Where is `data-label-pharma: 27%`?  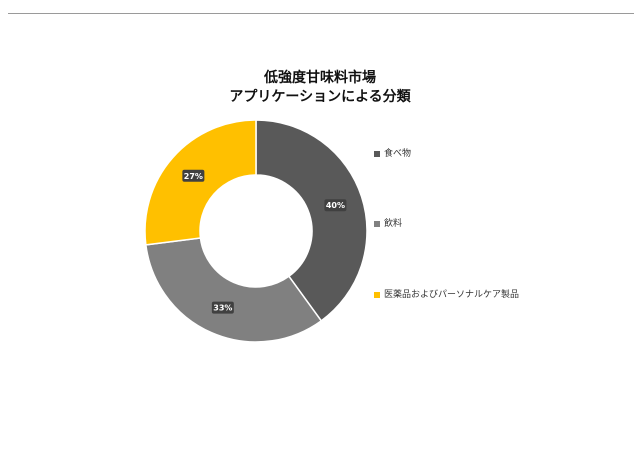 data-label-pharma: 27% is located at coordinates (193, 175).